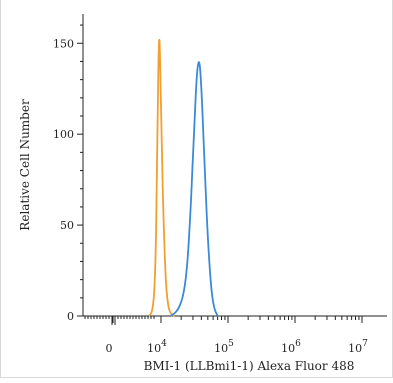  Describe the element at coordinates (358, 347) in the screenshot. I see `x-tick-label: 10⁷` at that location.